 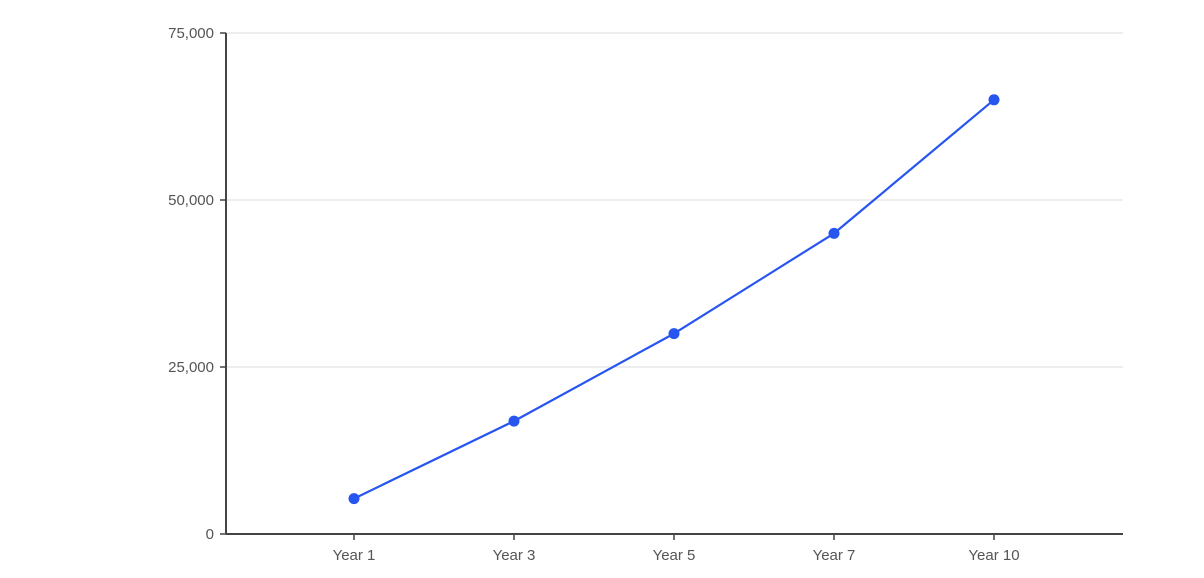 What do you see at coordinates (191, 200) in the screenshot?
I see `y-tick-label: 50,000` at bounding box center [191, 200].